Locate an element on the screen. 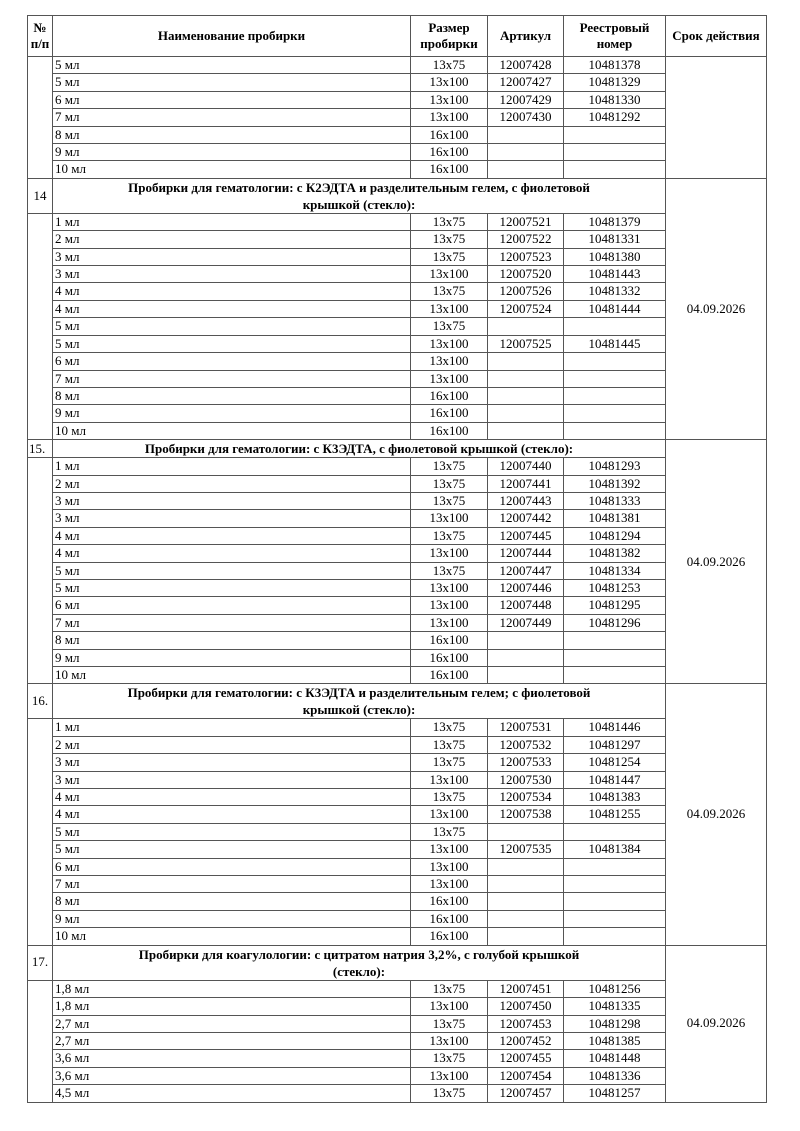  tube-registry: 10481379 is located at coordinates (614, 222).